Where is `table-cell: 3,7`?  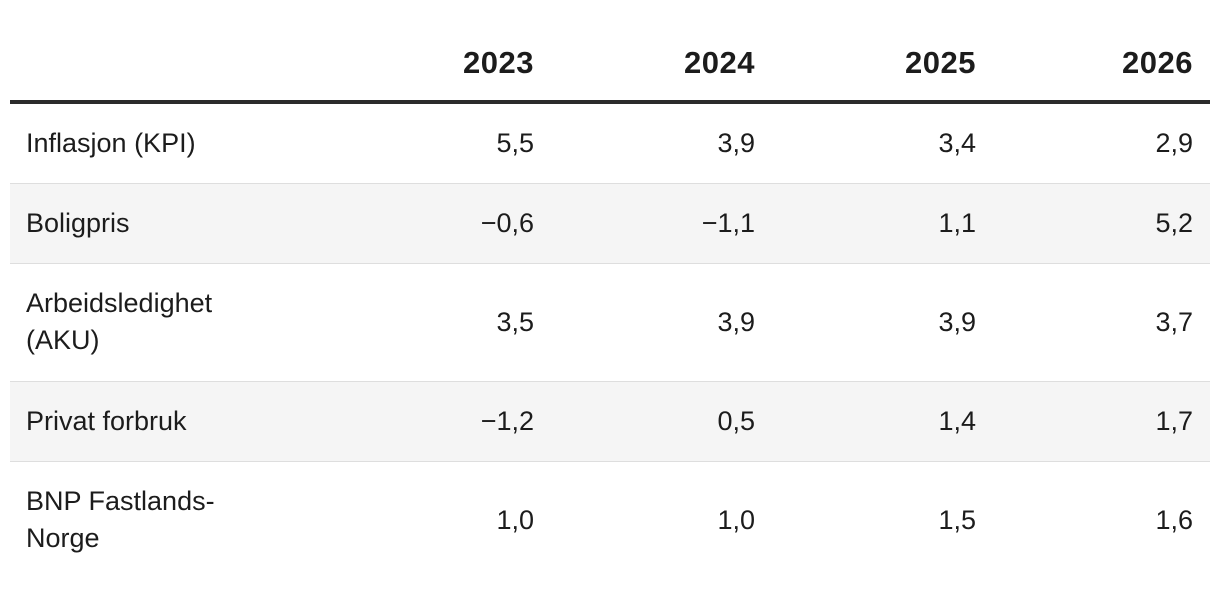
table-cell: 3,7 is located at coordinates (1174, 322).